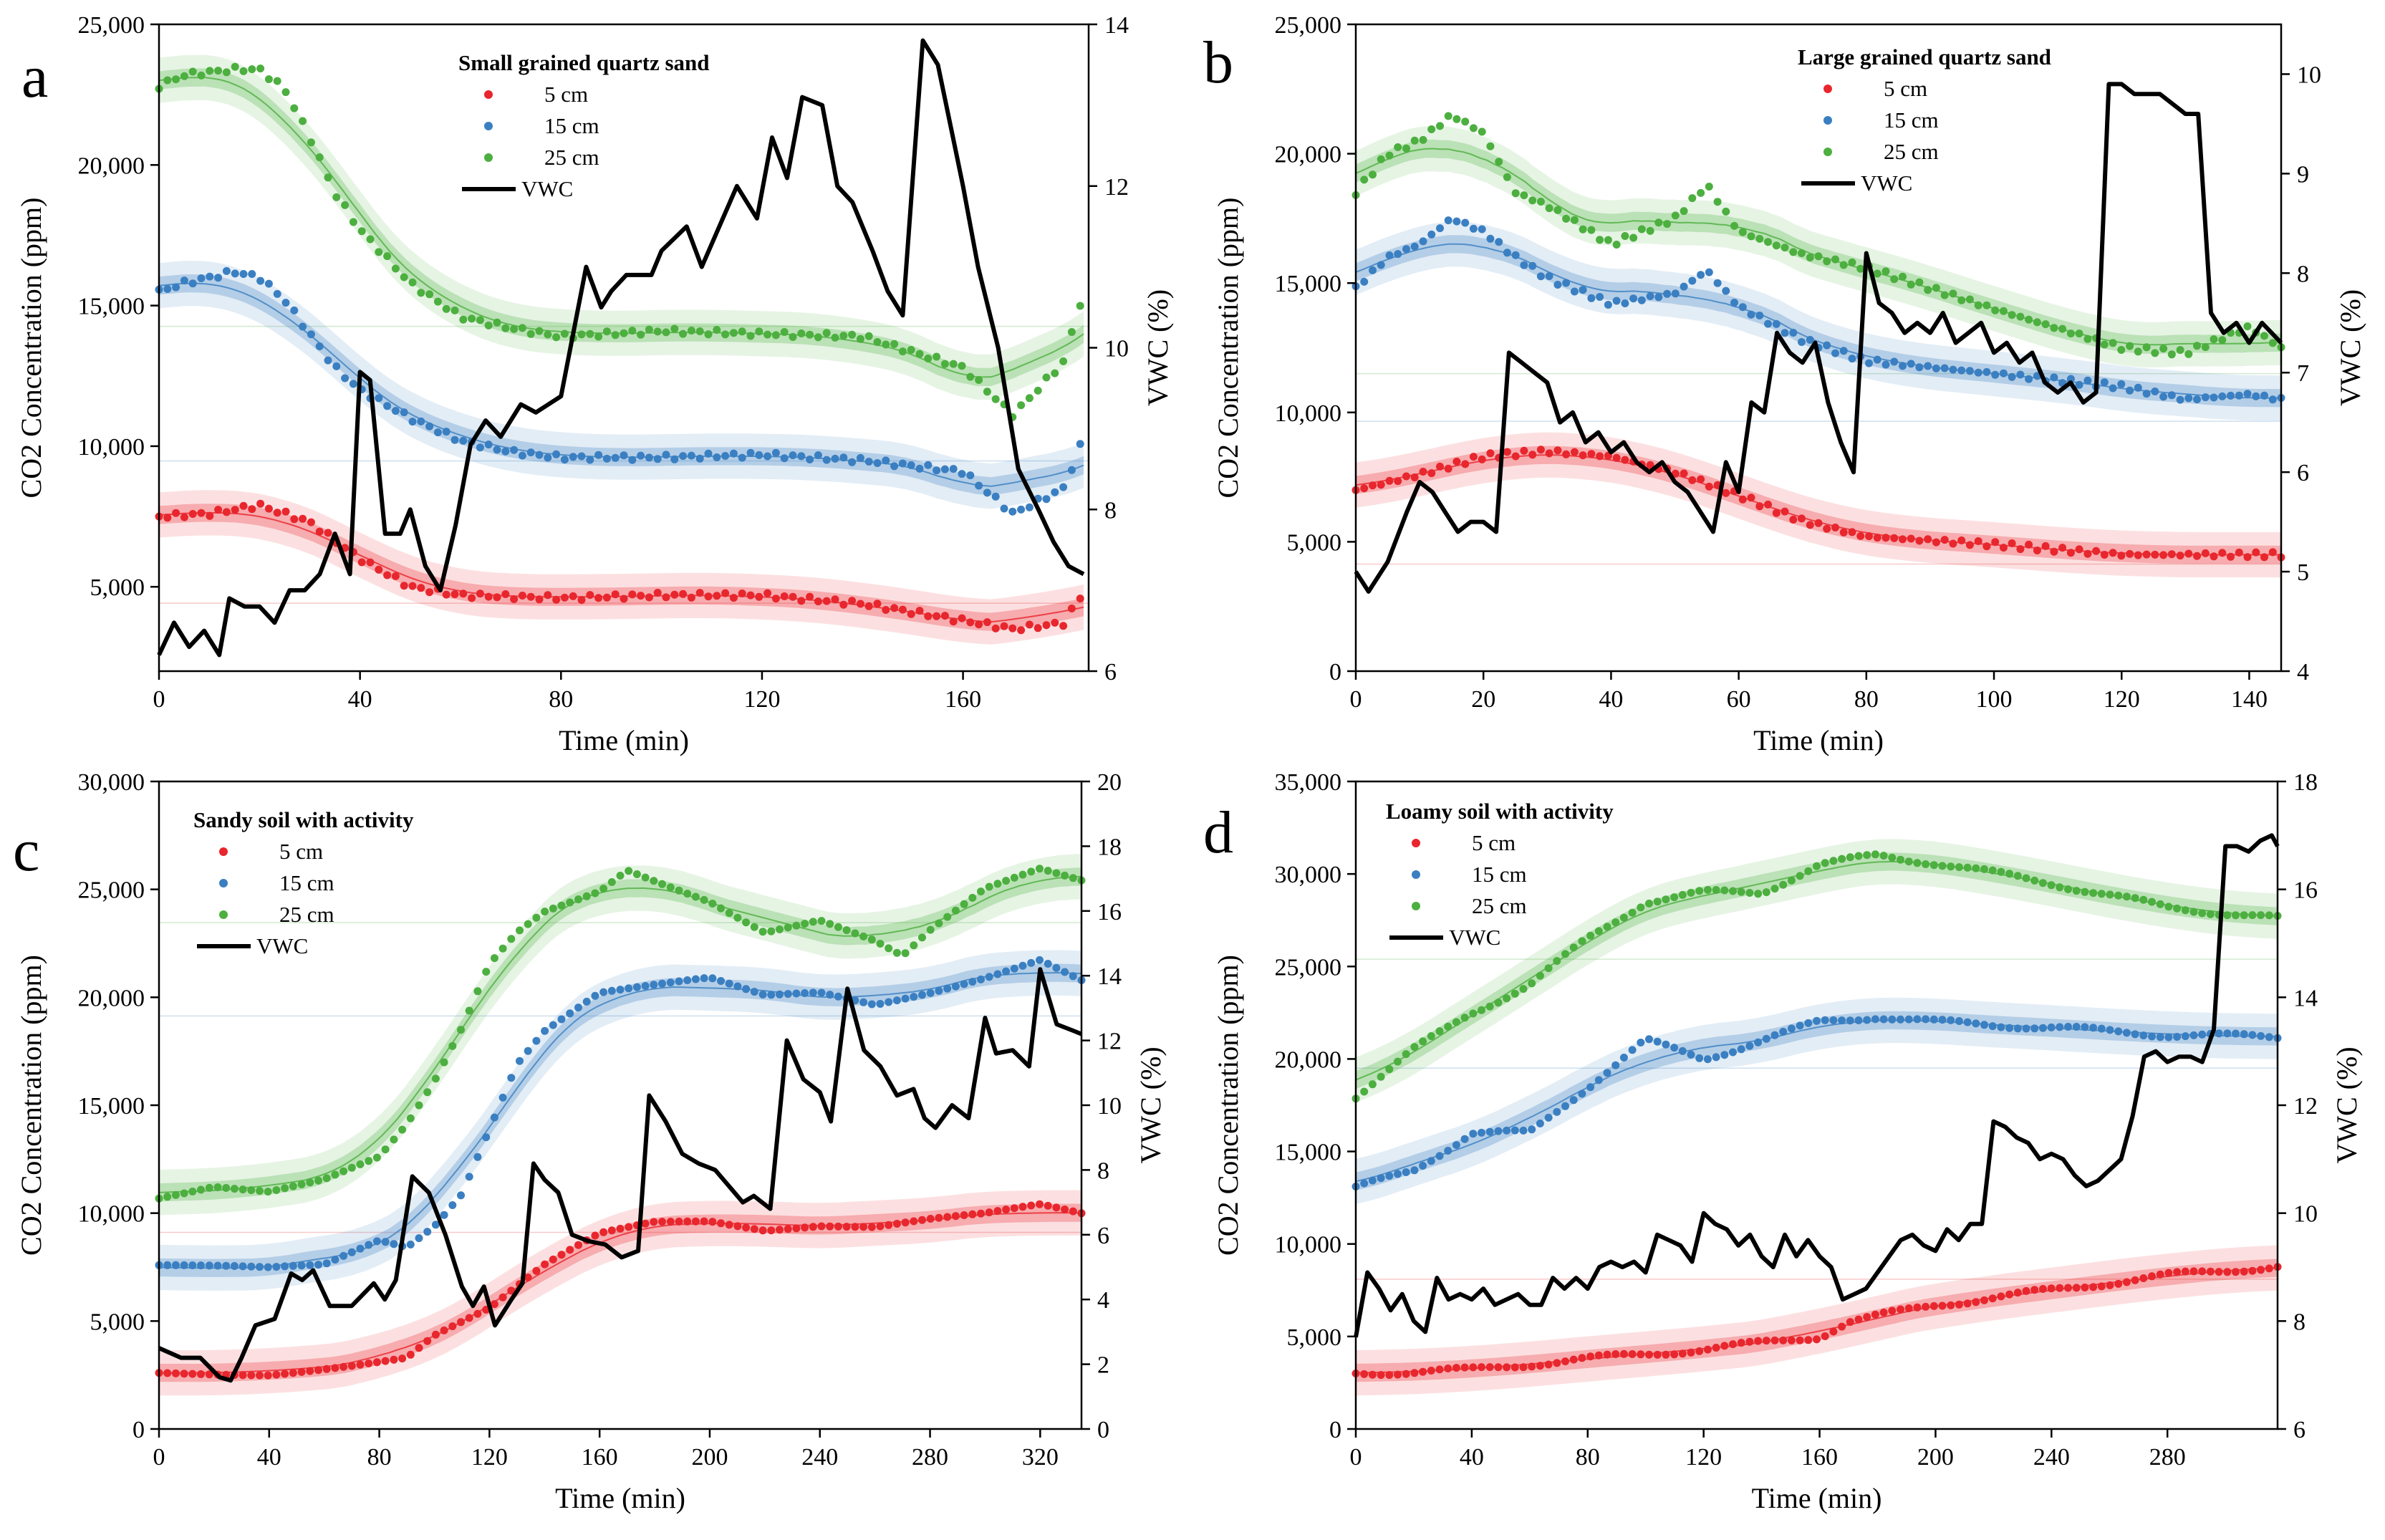 The image size is (2385, 1540). What do you see at coordinates (761, 699) in the screenshot?
I see `panel-a-x-tick-label: 120` at bounding box center [761, 699].